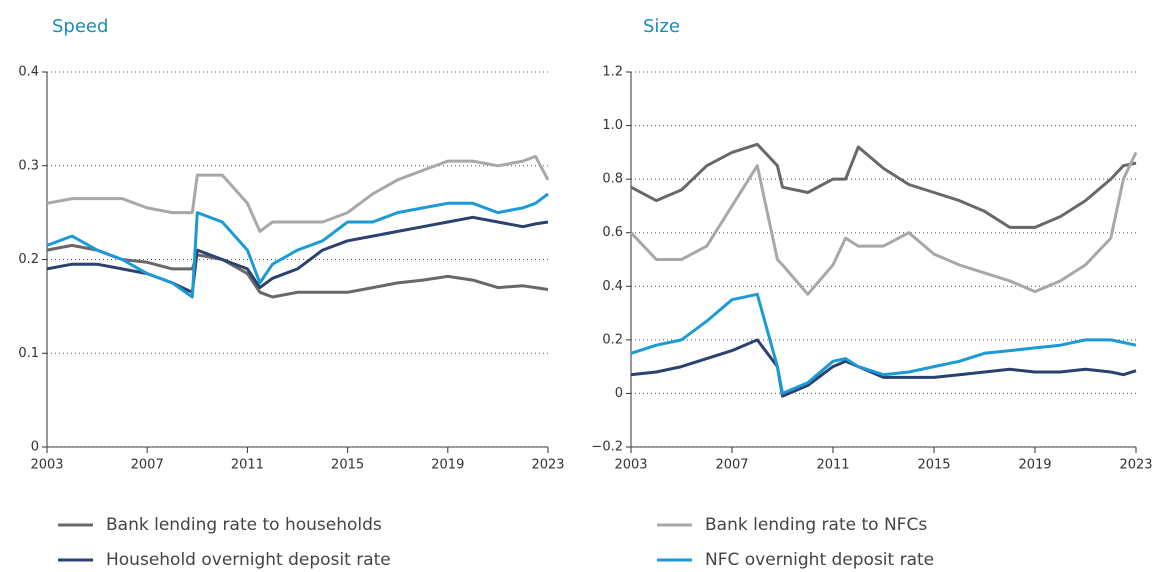 Image resolution: width=1153 pixels, height=572 pixels. What do you see at coordinates (612, 72) in the screenshot?
I see `y-tick-label: 1.2` at bounding box center [612, 72].